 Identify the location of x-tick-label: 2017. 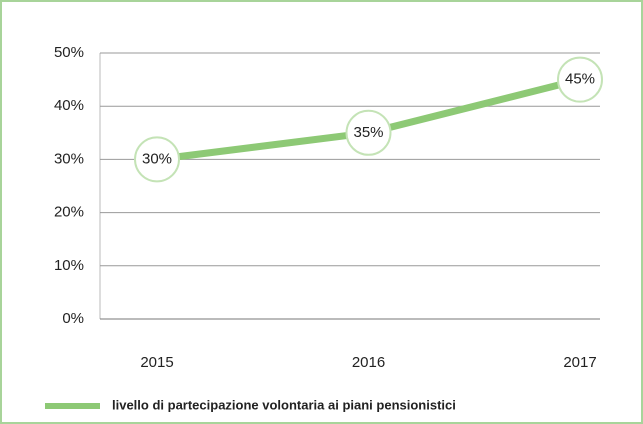
(579, 362).